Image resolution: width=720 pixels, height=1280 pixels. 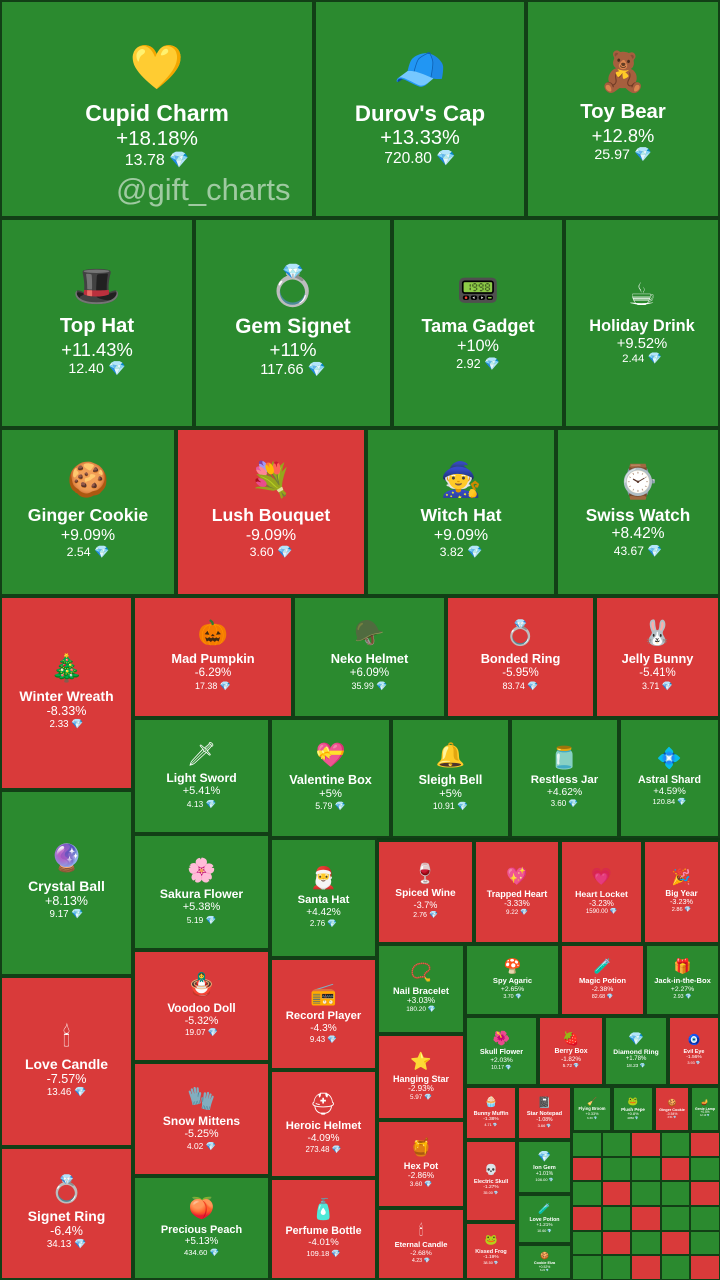 I want to click on tile-flying-broom: 🧹 Flying Broom +0.33% 3.33 💎, so click(x=592, y=1109).